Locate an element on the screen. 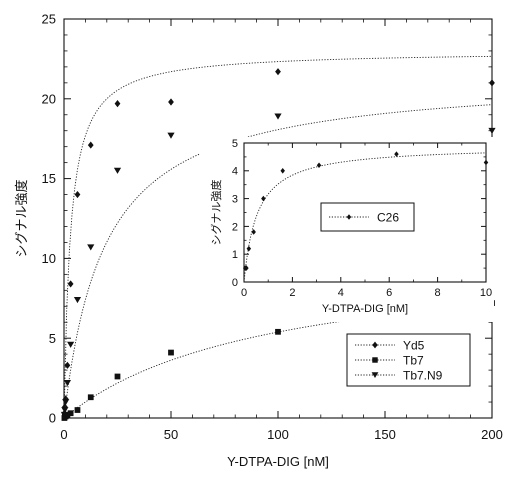  x-tick-label: 150 is located at coordinates (385, 434).